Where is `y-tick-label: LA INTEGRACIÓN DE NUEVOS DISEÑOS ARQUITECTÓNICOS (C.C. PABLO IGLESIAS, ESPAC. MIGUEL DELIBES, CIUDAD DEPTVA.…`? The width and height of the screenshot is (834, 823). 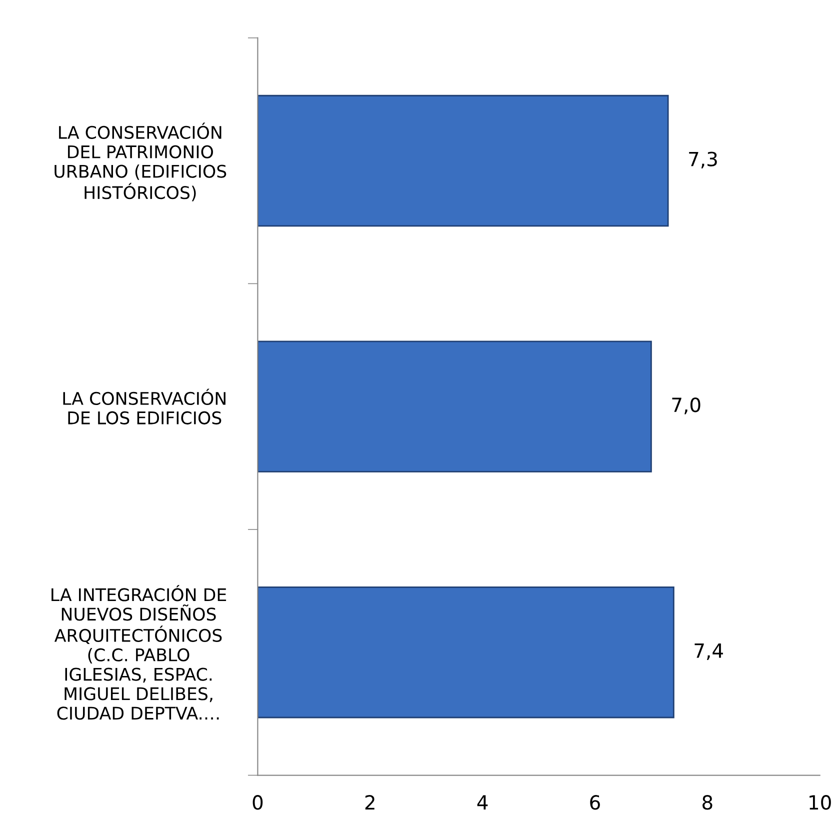 y-tick-label: LA INTEGRACIÓN DE NUEVOS DISEÑOS ARQUITECTÓNICOS (C.C. PABLO IGLESIAS, ESPAC. MIGUEL DELIBES, CIUDAD DEPTVA.… is located at coordinates (139, 652).